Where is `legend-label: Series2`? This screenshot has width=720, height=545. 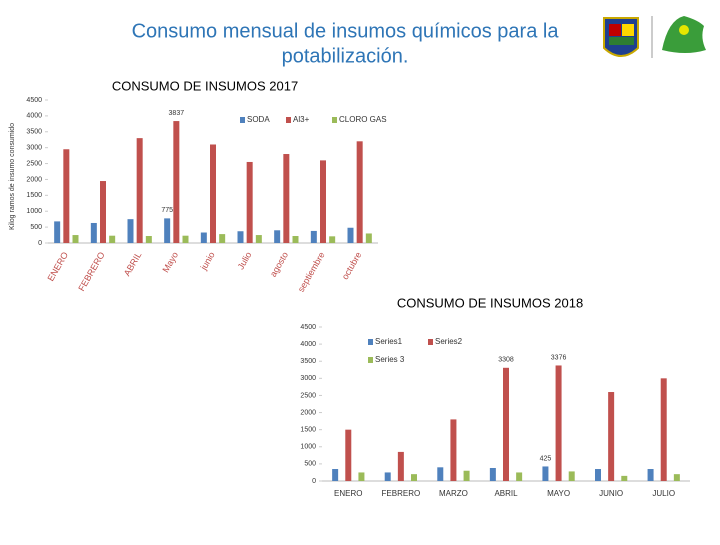
legend-label: Series2 is located at coordinates (449, 341).